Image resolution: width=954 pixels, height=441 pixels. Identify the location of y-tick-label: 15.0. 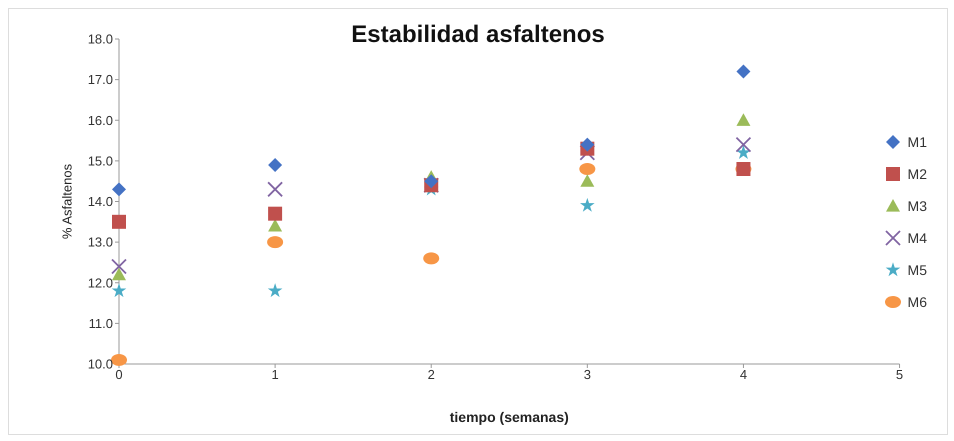
(100, 160).